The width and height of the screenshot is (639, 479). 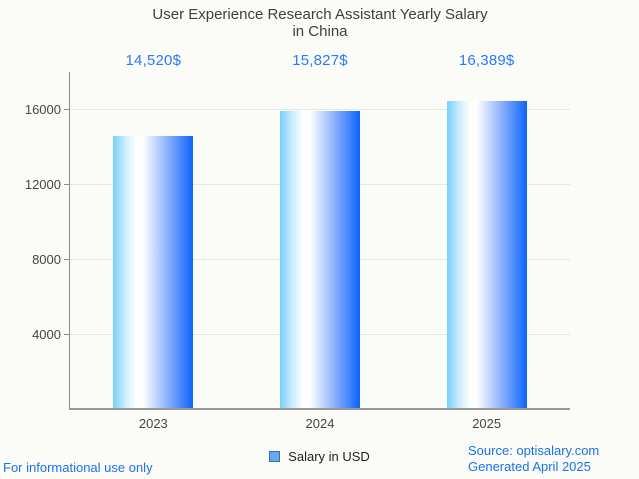 What do you see at coordinates (46, 259) in the screenshot?
I see `y-tick-label-8000: 8000` at bounding box center [46, 259].